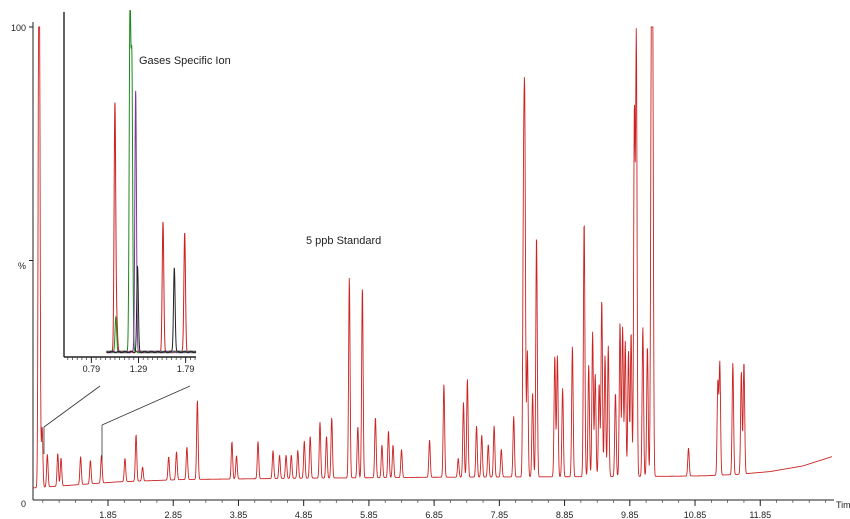 This screenshot has width=850, height=519. I want to click on zoom-connector-lines, so click(117, 422).